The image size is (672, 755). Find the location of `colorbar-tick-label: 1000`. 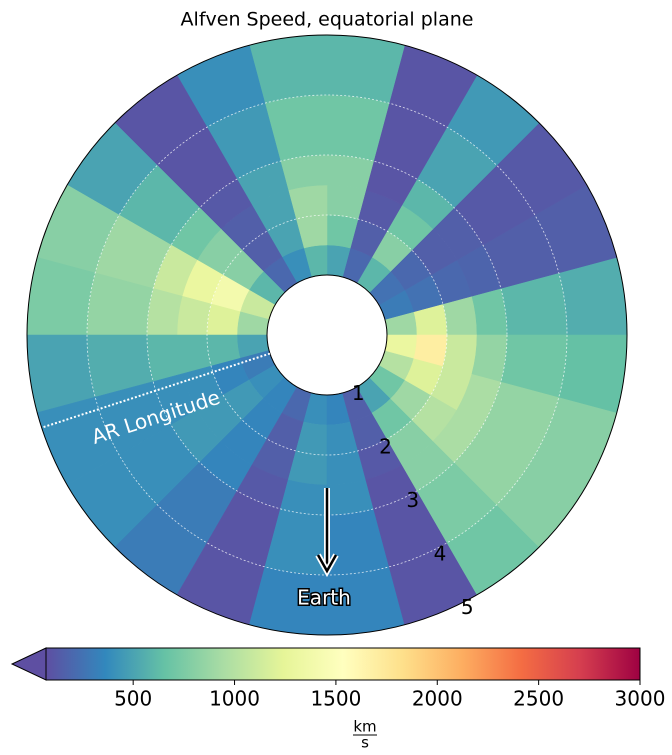

colorbar-tick-label: 1000 is located at coordinates (234, 699).